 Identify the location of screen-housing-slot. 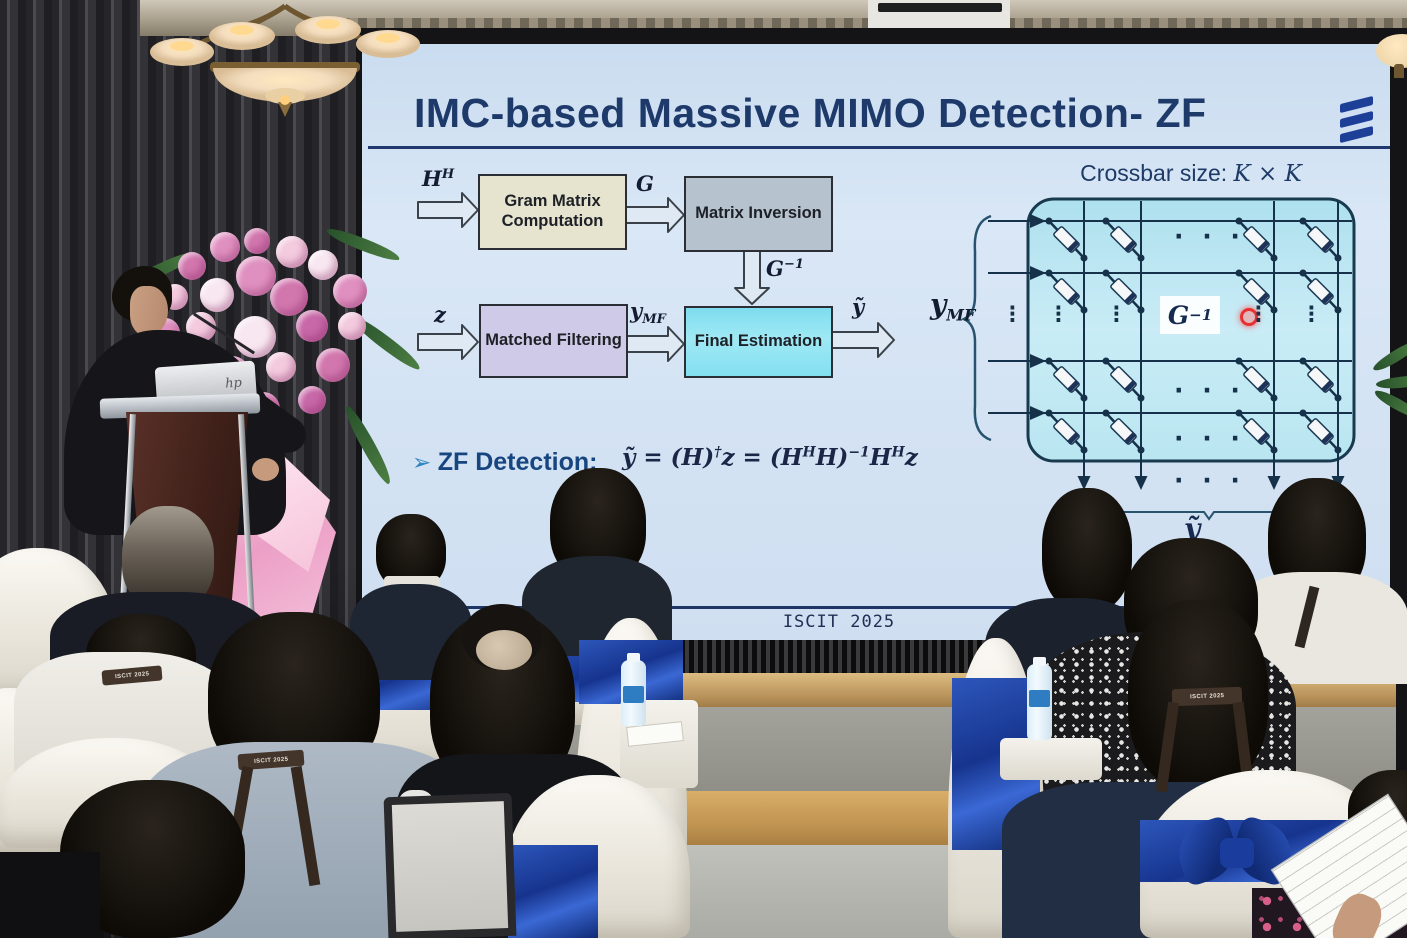
(940, 7).